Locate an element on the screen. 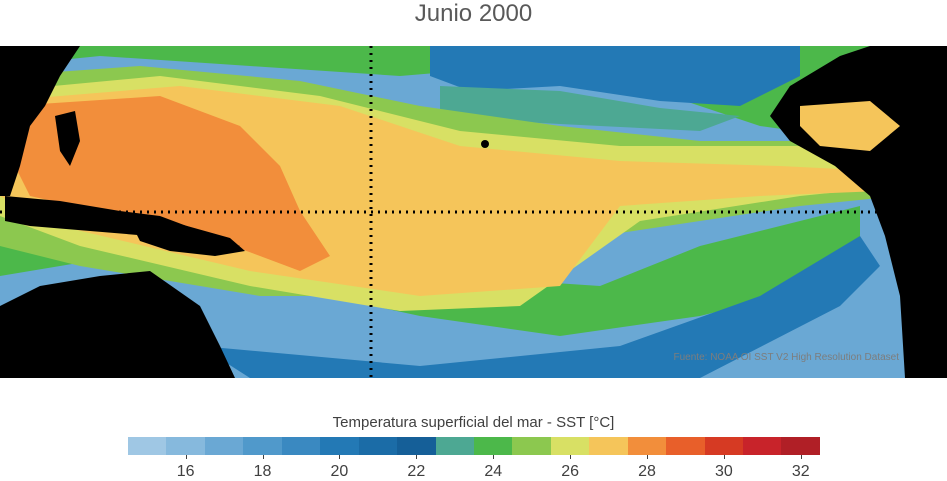 The image size is (947, 481). ocean-warm-core is located at coordinates (170, 183).